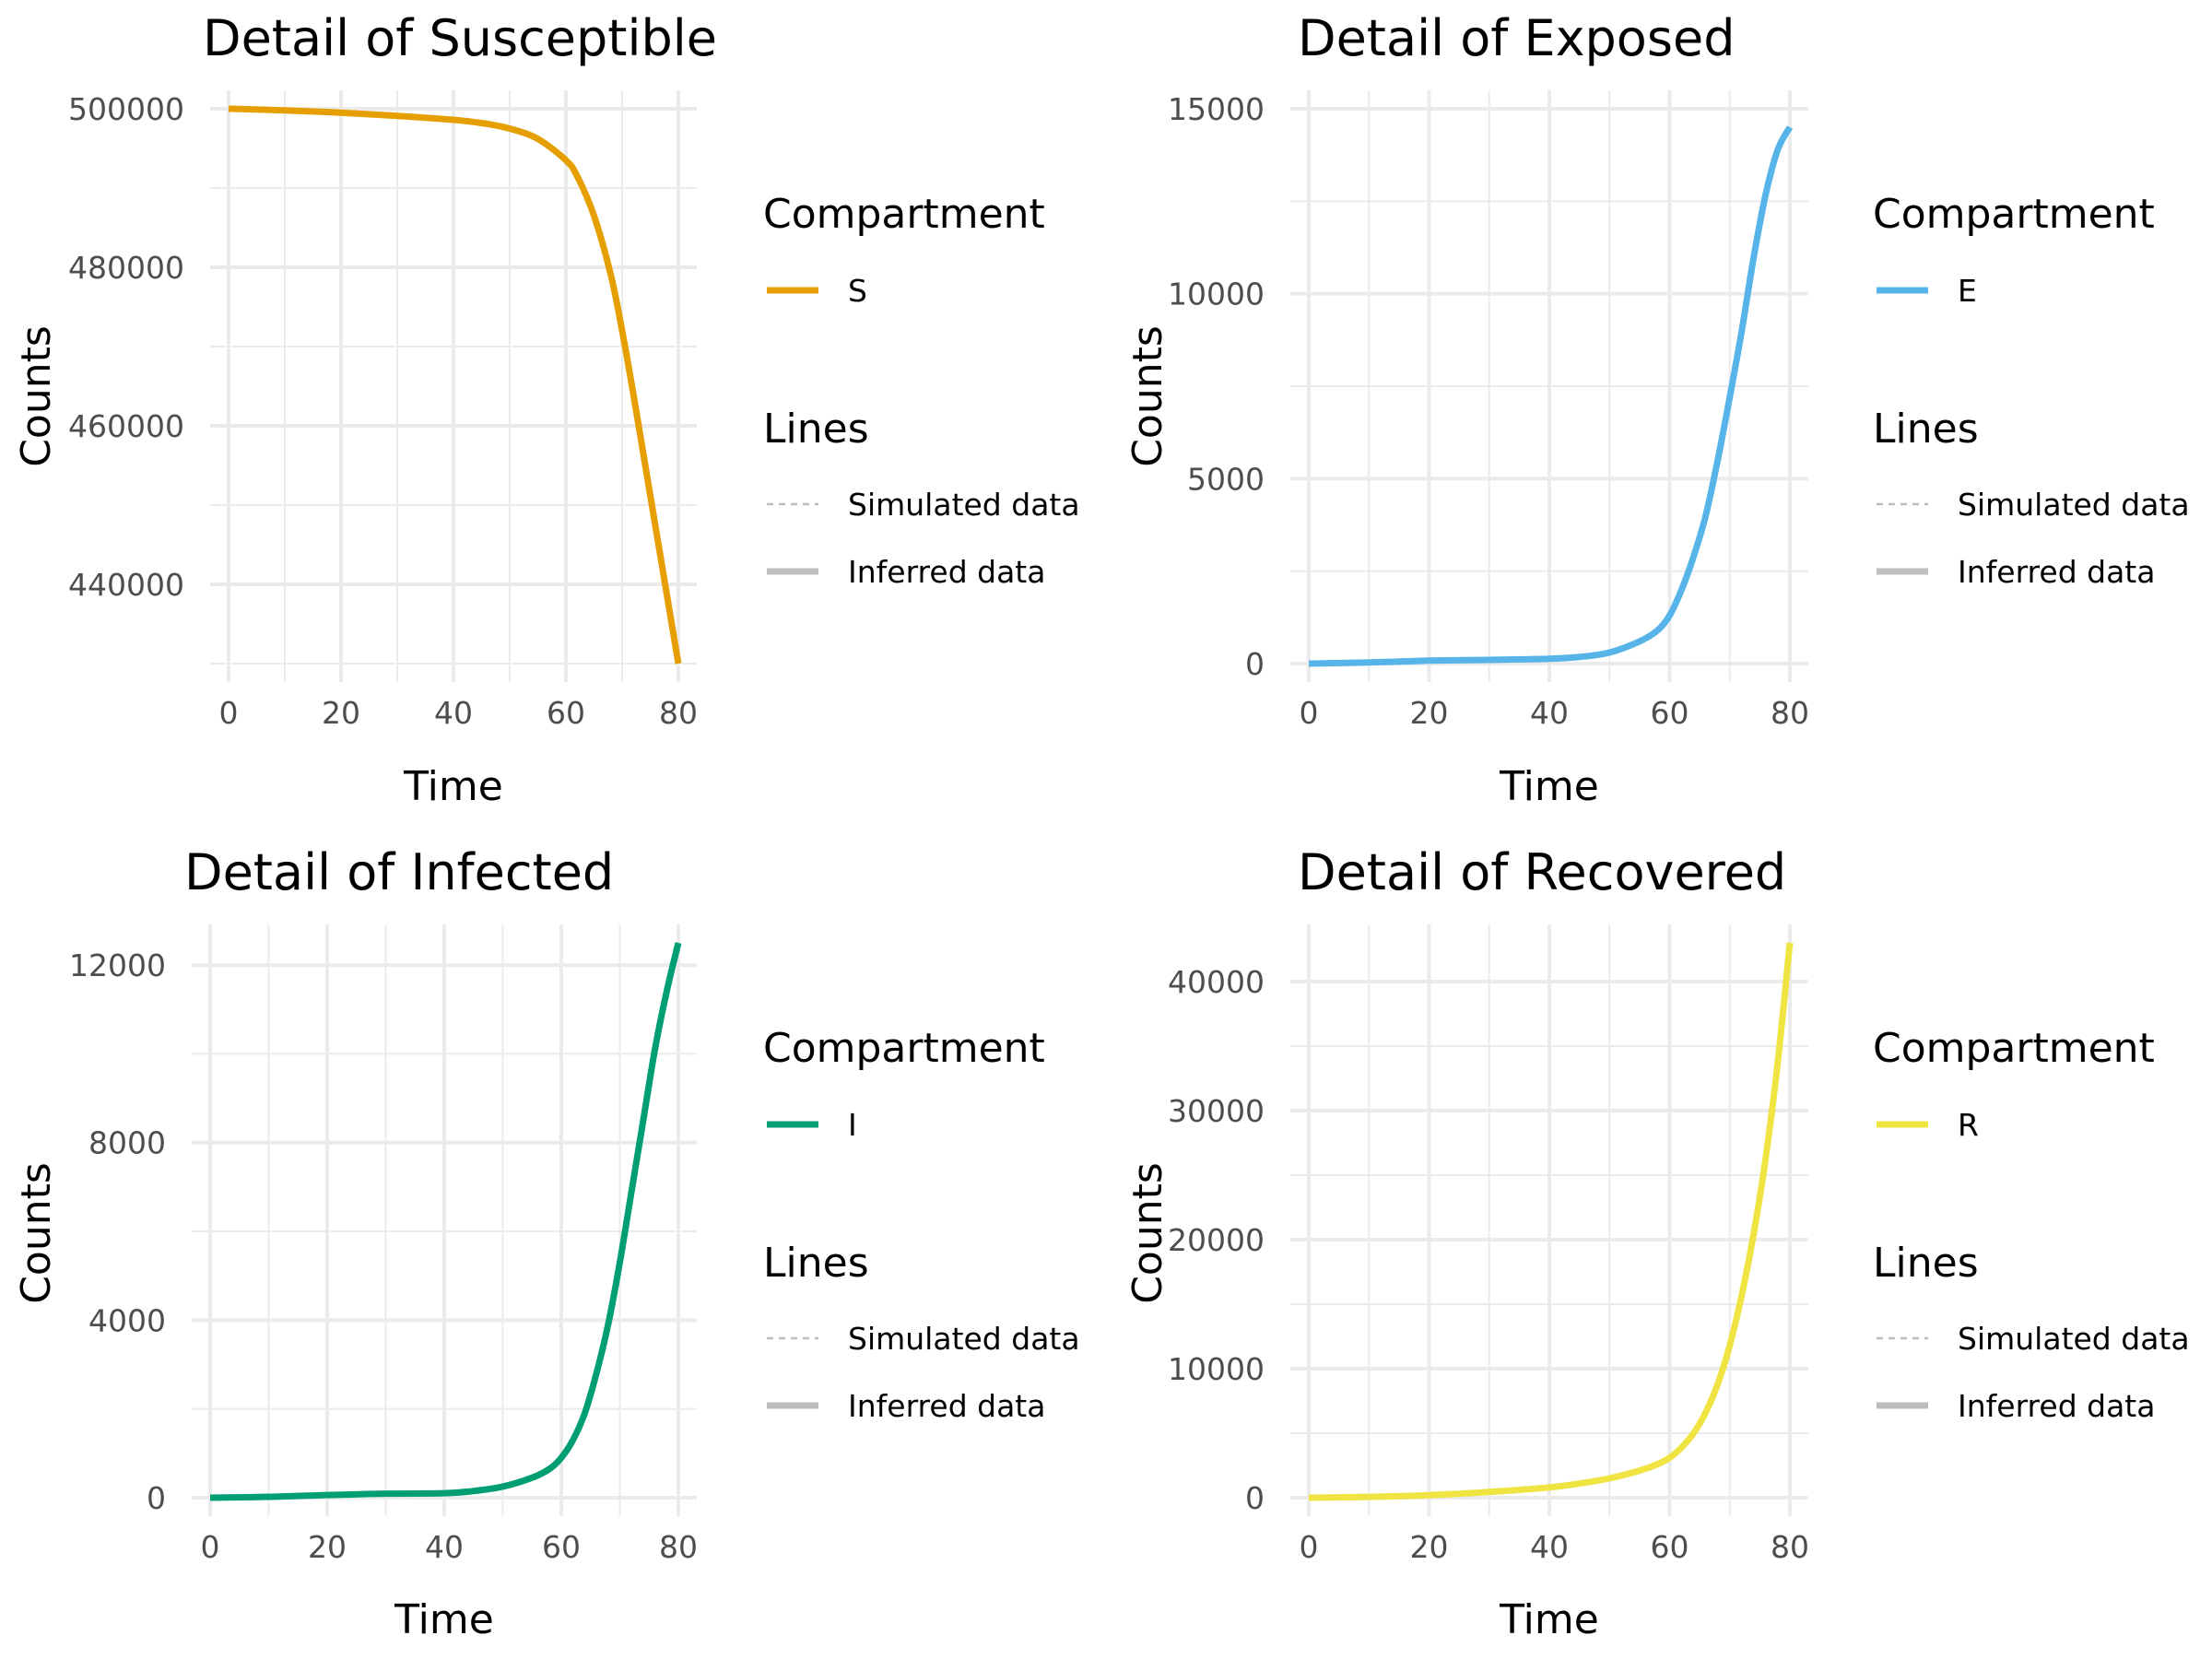  Describe the element at coordinates (1216, 982) in the screenshot. I see `y-tick-label: 40000` at that location.